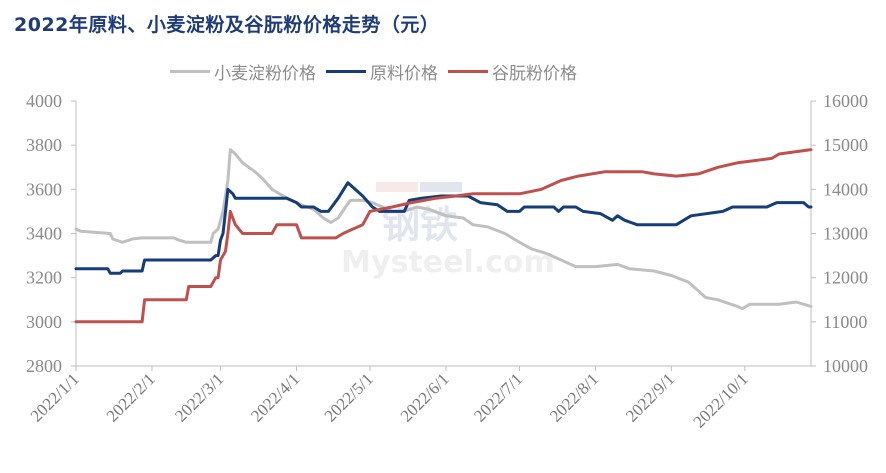 This screenshot has width=886, height=473. What do you see at coordinates (44, 234) in the screenshot?
I see `y-left-tick-label: 3400` at bounding box center [44, 234].